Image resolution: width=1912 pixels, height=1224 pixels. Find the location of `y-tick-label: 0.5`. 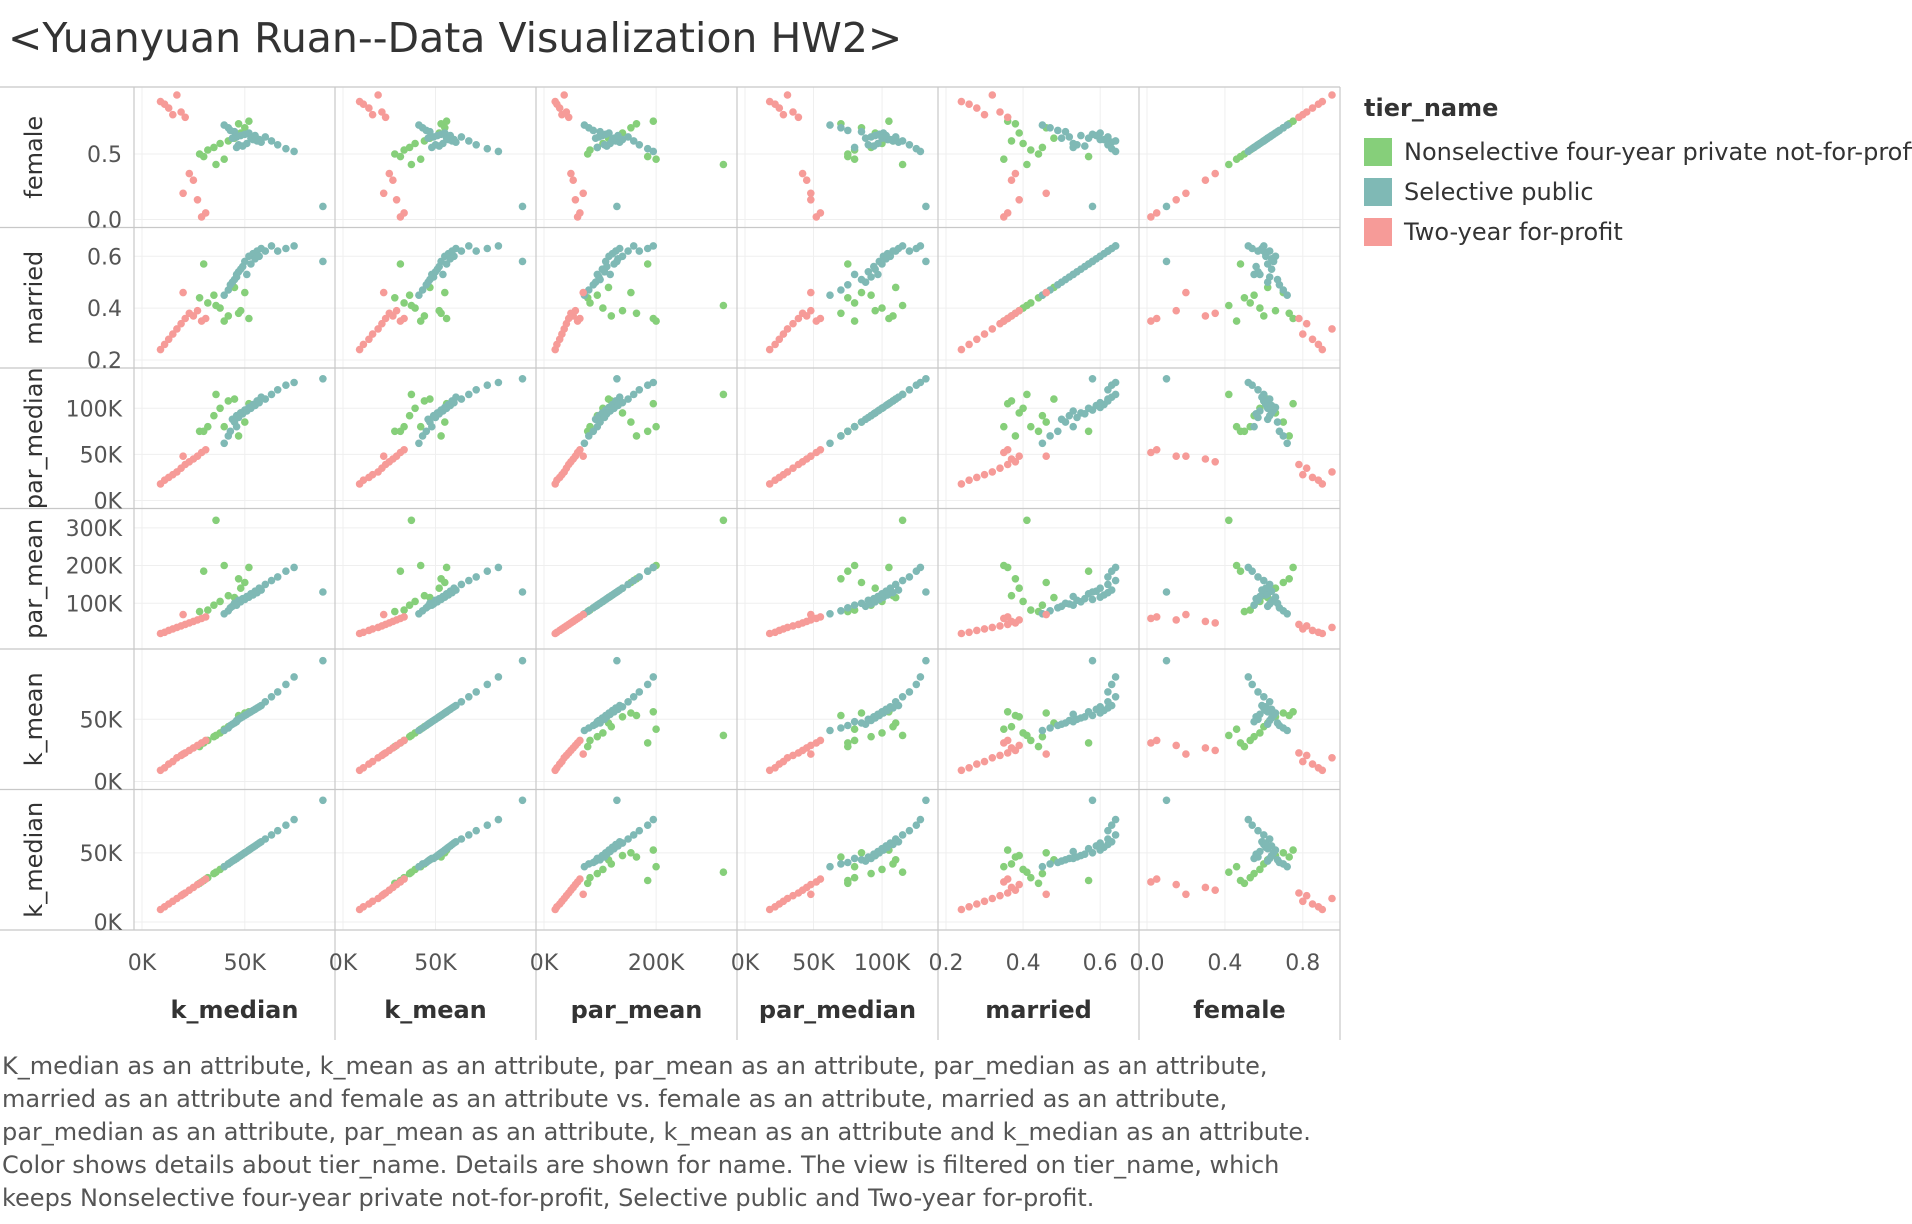

y-tick-label: 0.5 is located at coordinates (104, 155).